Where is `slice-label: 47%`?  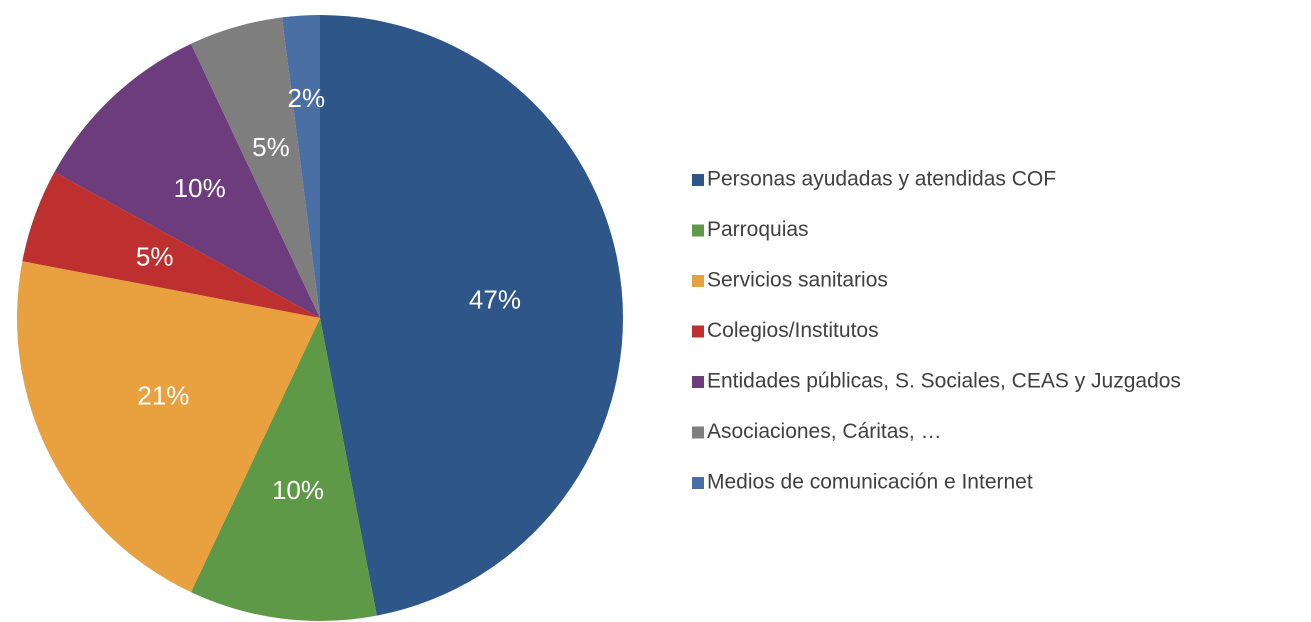 slice-label: 47% is located at coordinates (495, 299).